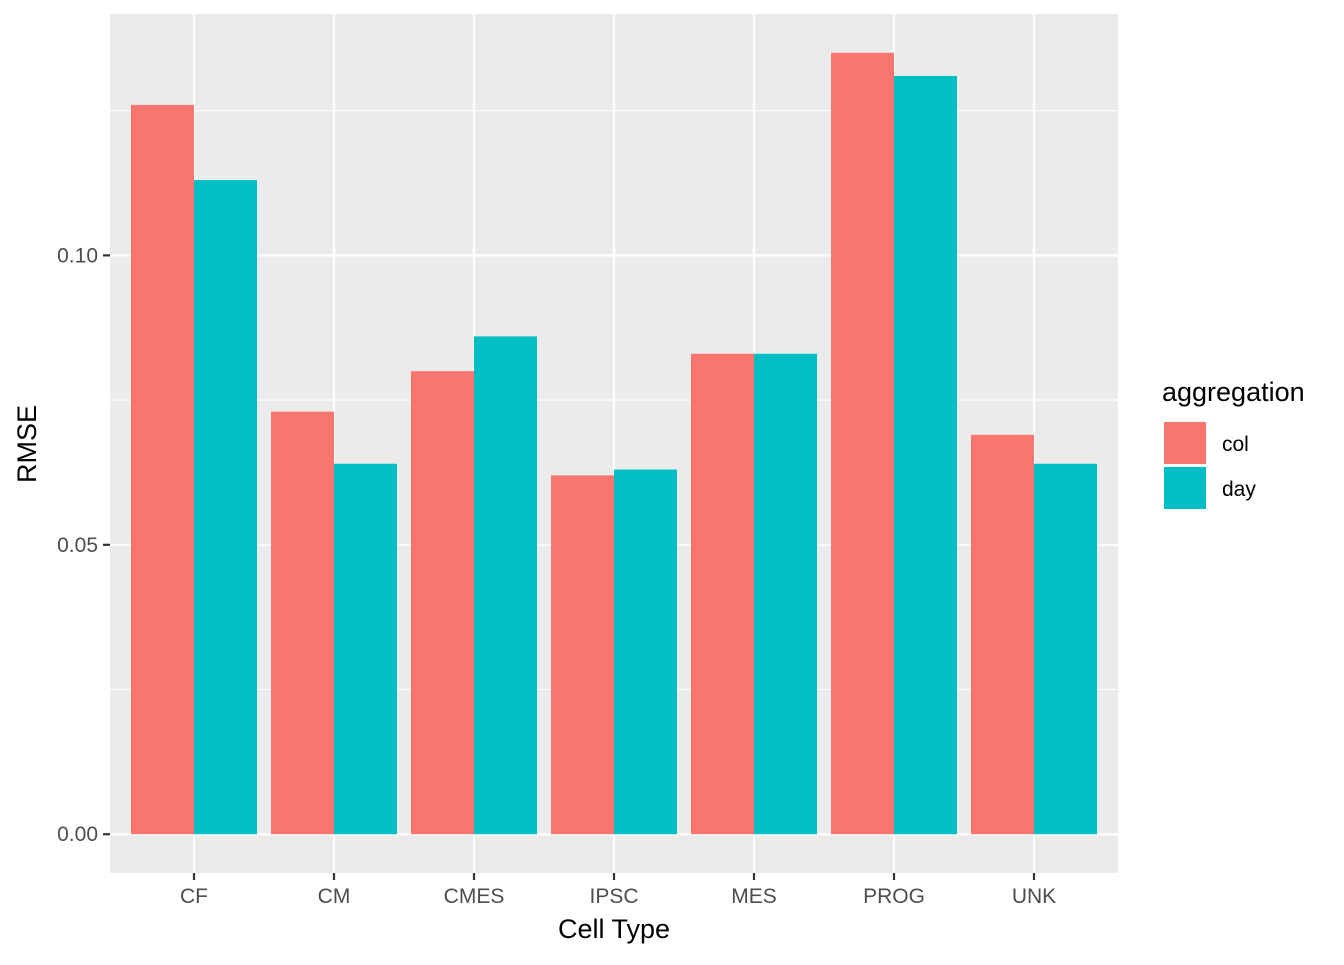  I want to click on bar-unk-col, so click(1002, 634).